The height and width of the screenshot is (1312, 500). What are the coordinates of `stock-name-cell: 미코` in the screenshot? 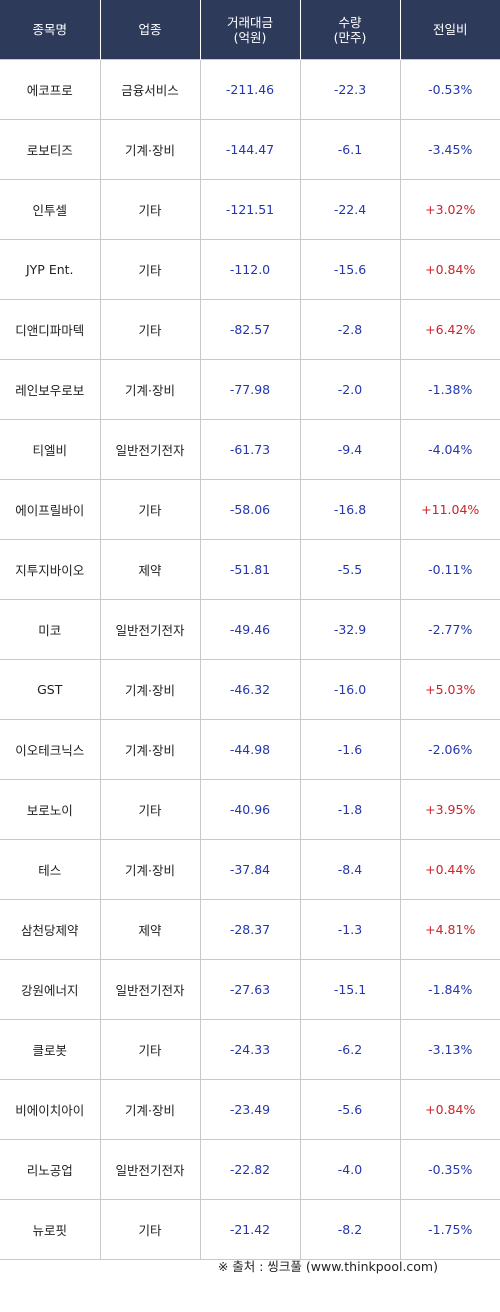 It's located at (50, 629).